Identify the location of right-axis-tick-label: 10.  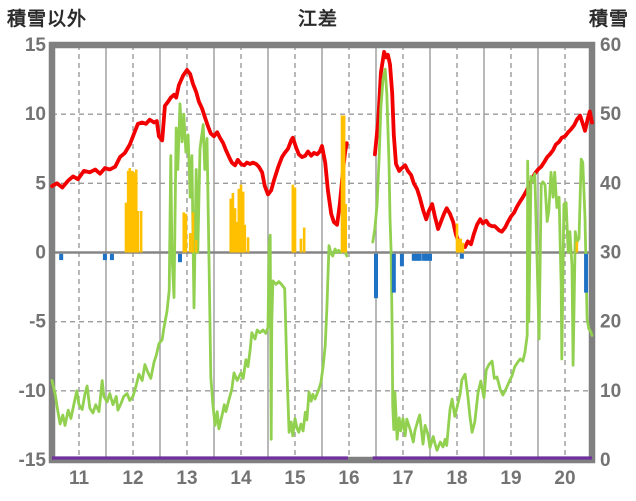
(610, 391).